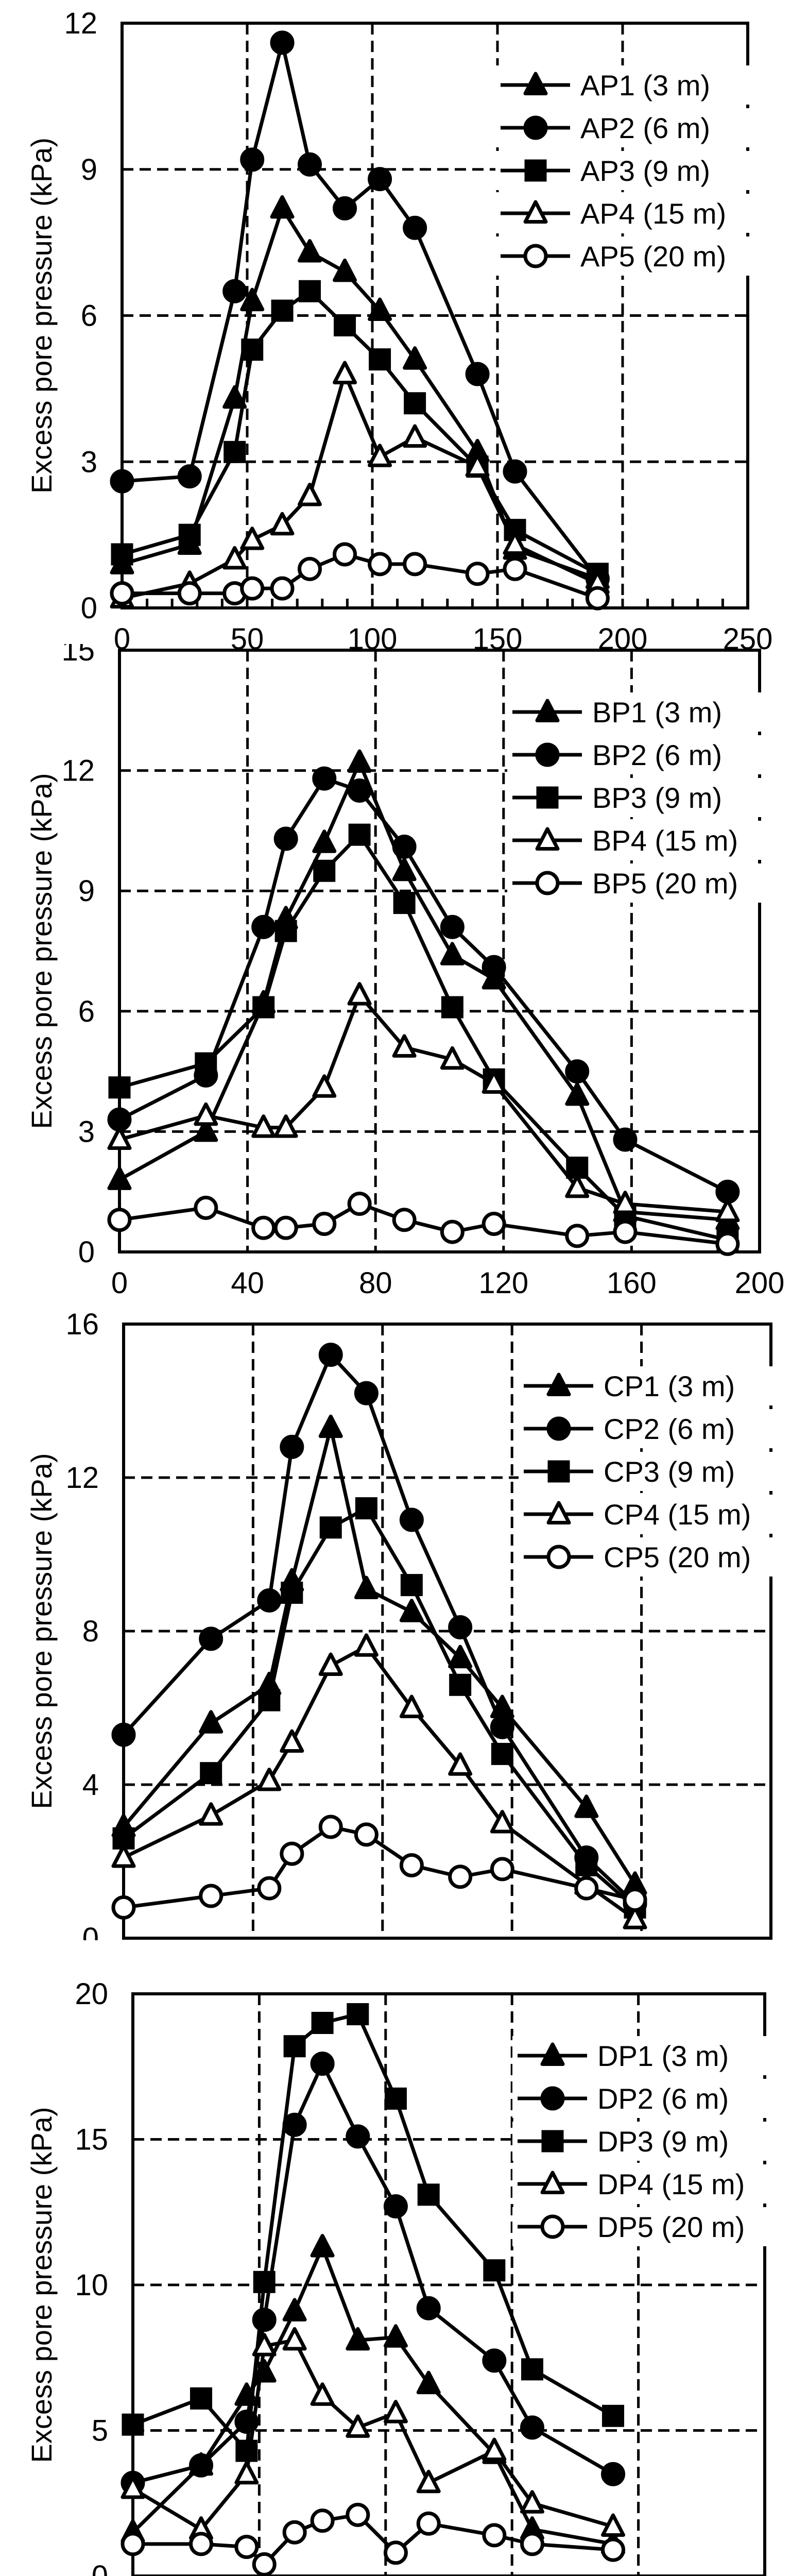 This screenshot has height=2576, width=808. I want to click on y-tick-label: 6, so click(86, 1011).